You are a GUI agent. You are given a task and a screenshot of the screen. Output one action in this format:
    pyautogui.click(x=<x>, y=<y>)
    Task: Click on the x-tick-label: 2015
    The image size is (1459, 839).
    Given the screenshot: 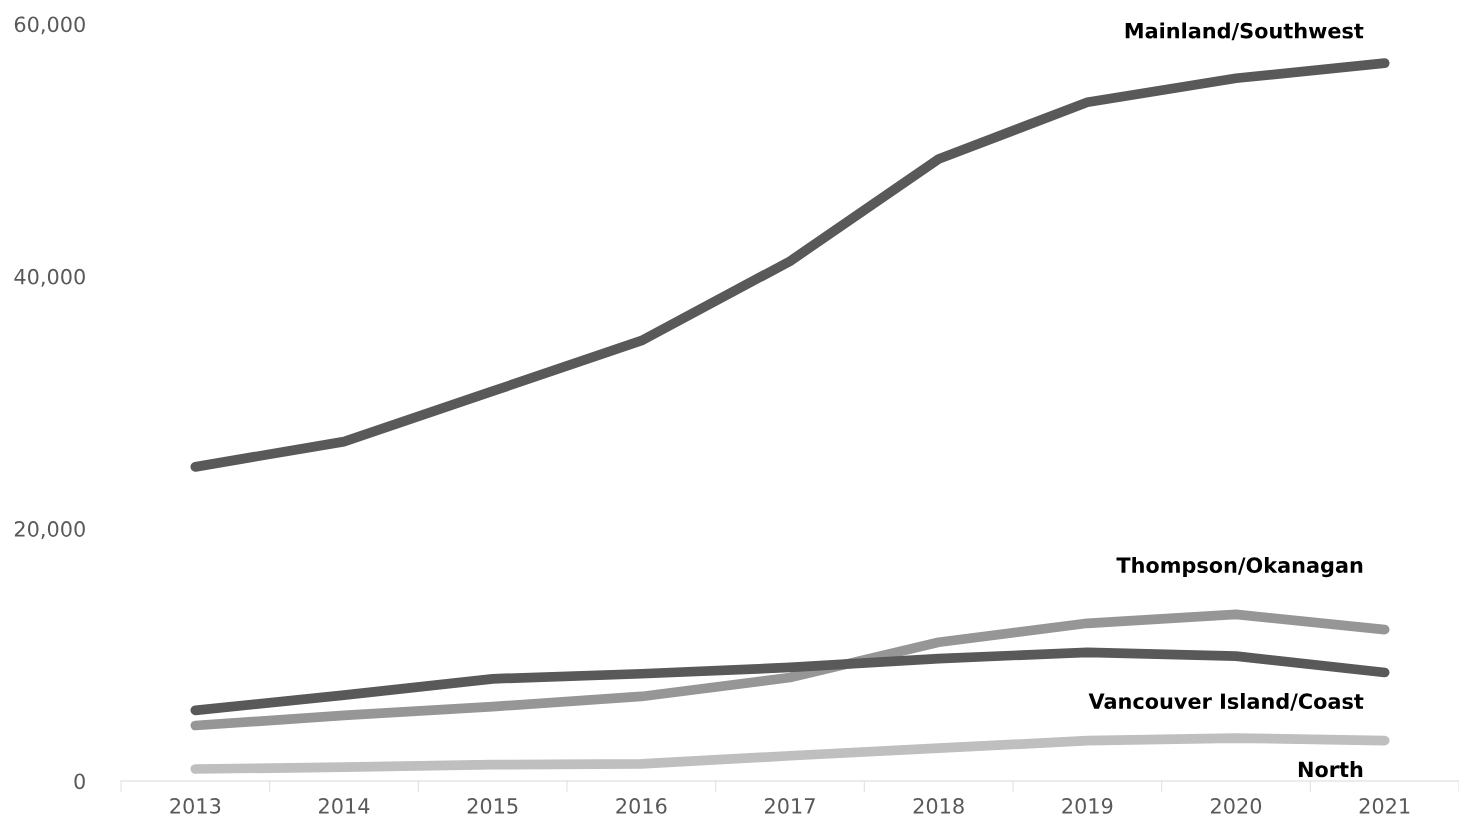 What is the action you would take?
    pyautogui.click(x=492, y=806)
    